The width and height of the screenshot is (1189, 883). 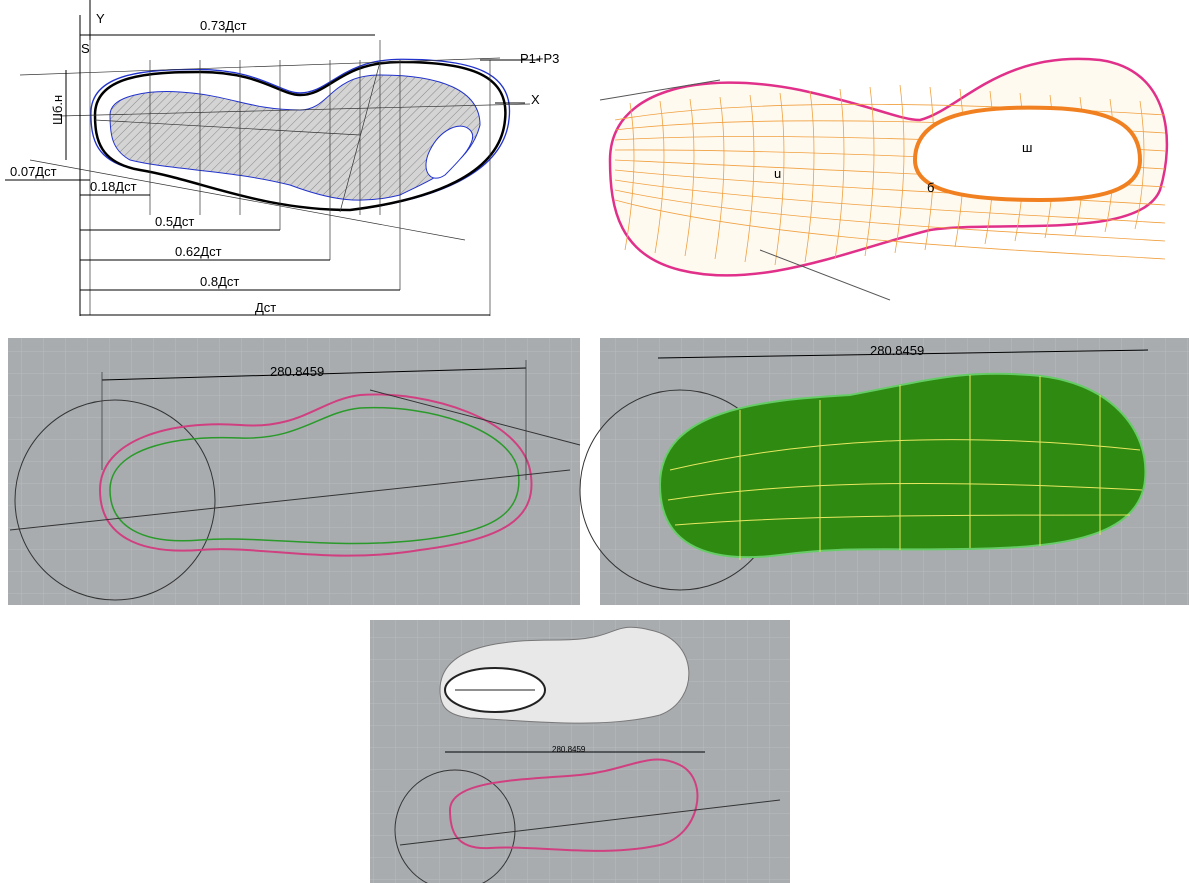 I want to click on label: 0.8Дст, so click(x=219, y=281).